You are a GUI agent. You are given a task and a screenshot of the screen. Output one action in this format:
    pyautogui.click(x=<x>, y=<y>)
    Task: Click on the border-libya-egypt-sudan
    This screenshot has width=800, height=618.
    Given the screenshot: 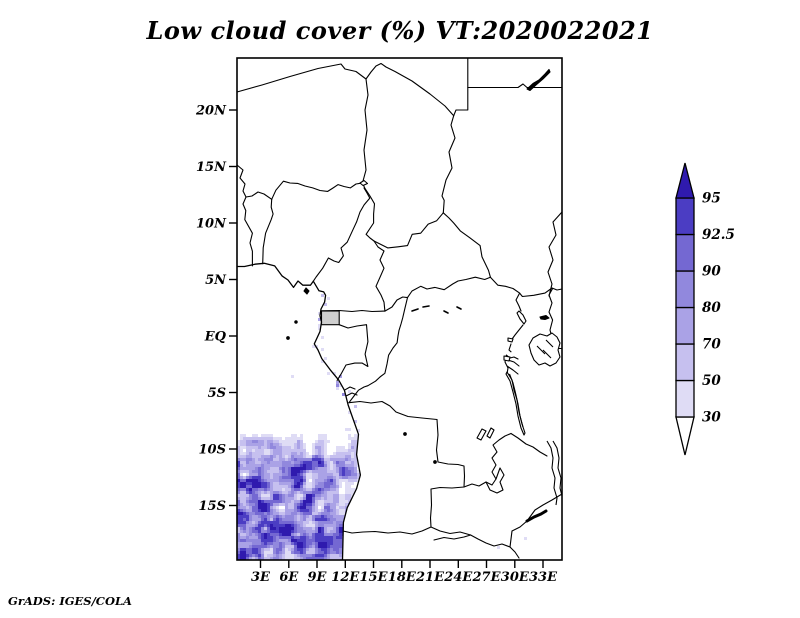 What is the action you would take?
    pyautogui.click(x=461, y=87)
    